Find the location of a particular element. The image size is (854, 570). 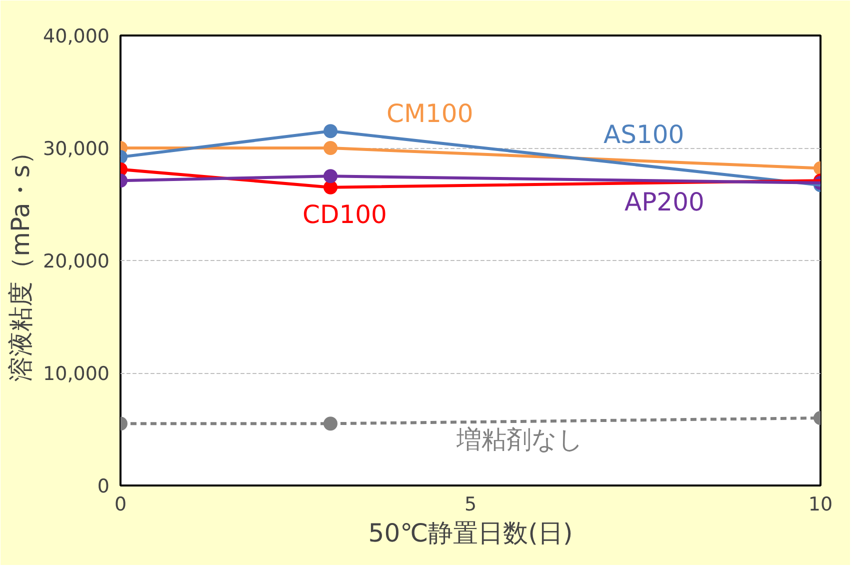

y-tick-label: 10,000 is located at coordinates (76, 374).